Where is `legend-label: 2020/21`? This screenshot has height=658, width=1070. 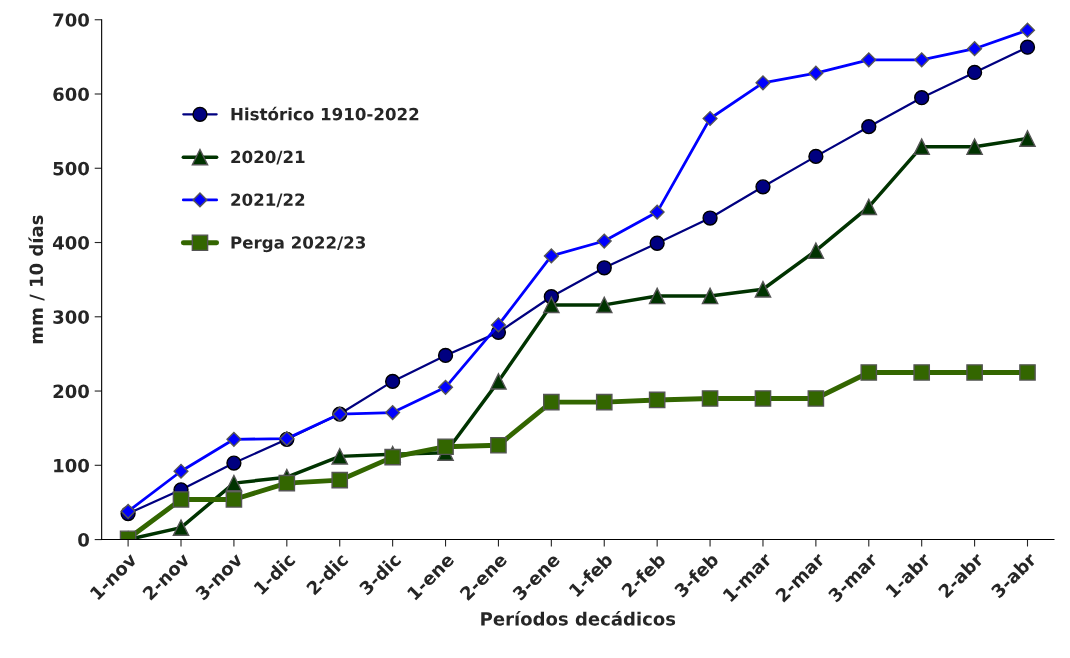 legend-label: 2020/21 is located at coordinates (268, 157).